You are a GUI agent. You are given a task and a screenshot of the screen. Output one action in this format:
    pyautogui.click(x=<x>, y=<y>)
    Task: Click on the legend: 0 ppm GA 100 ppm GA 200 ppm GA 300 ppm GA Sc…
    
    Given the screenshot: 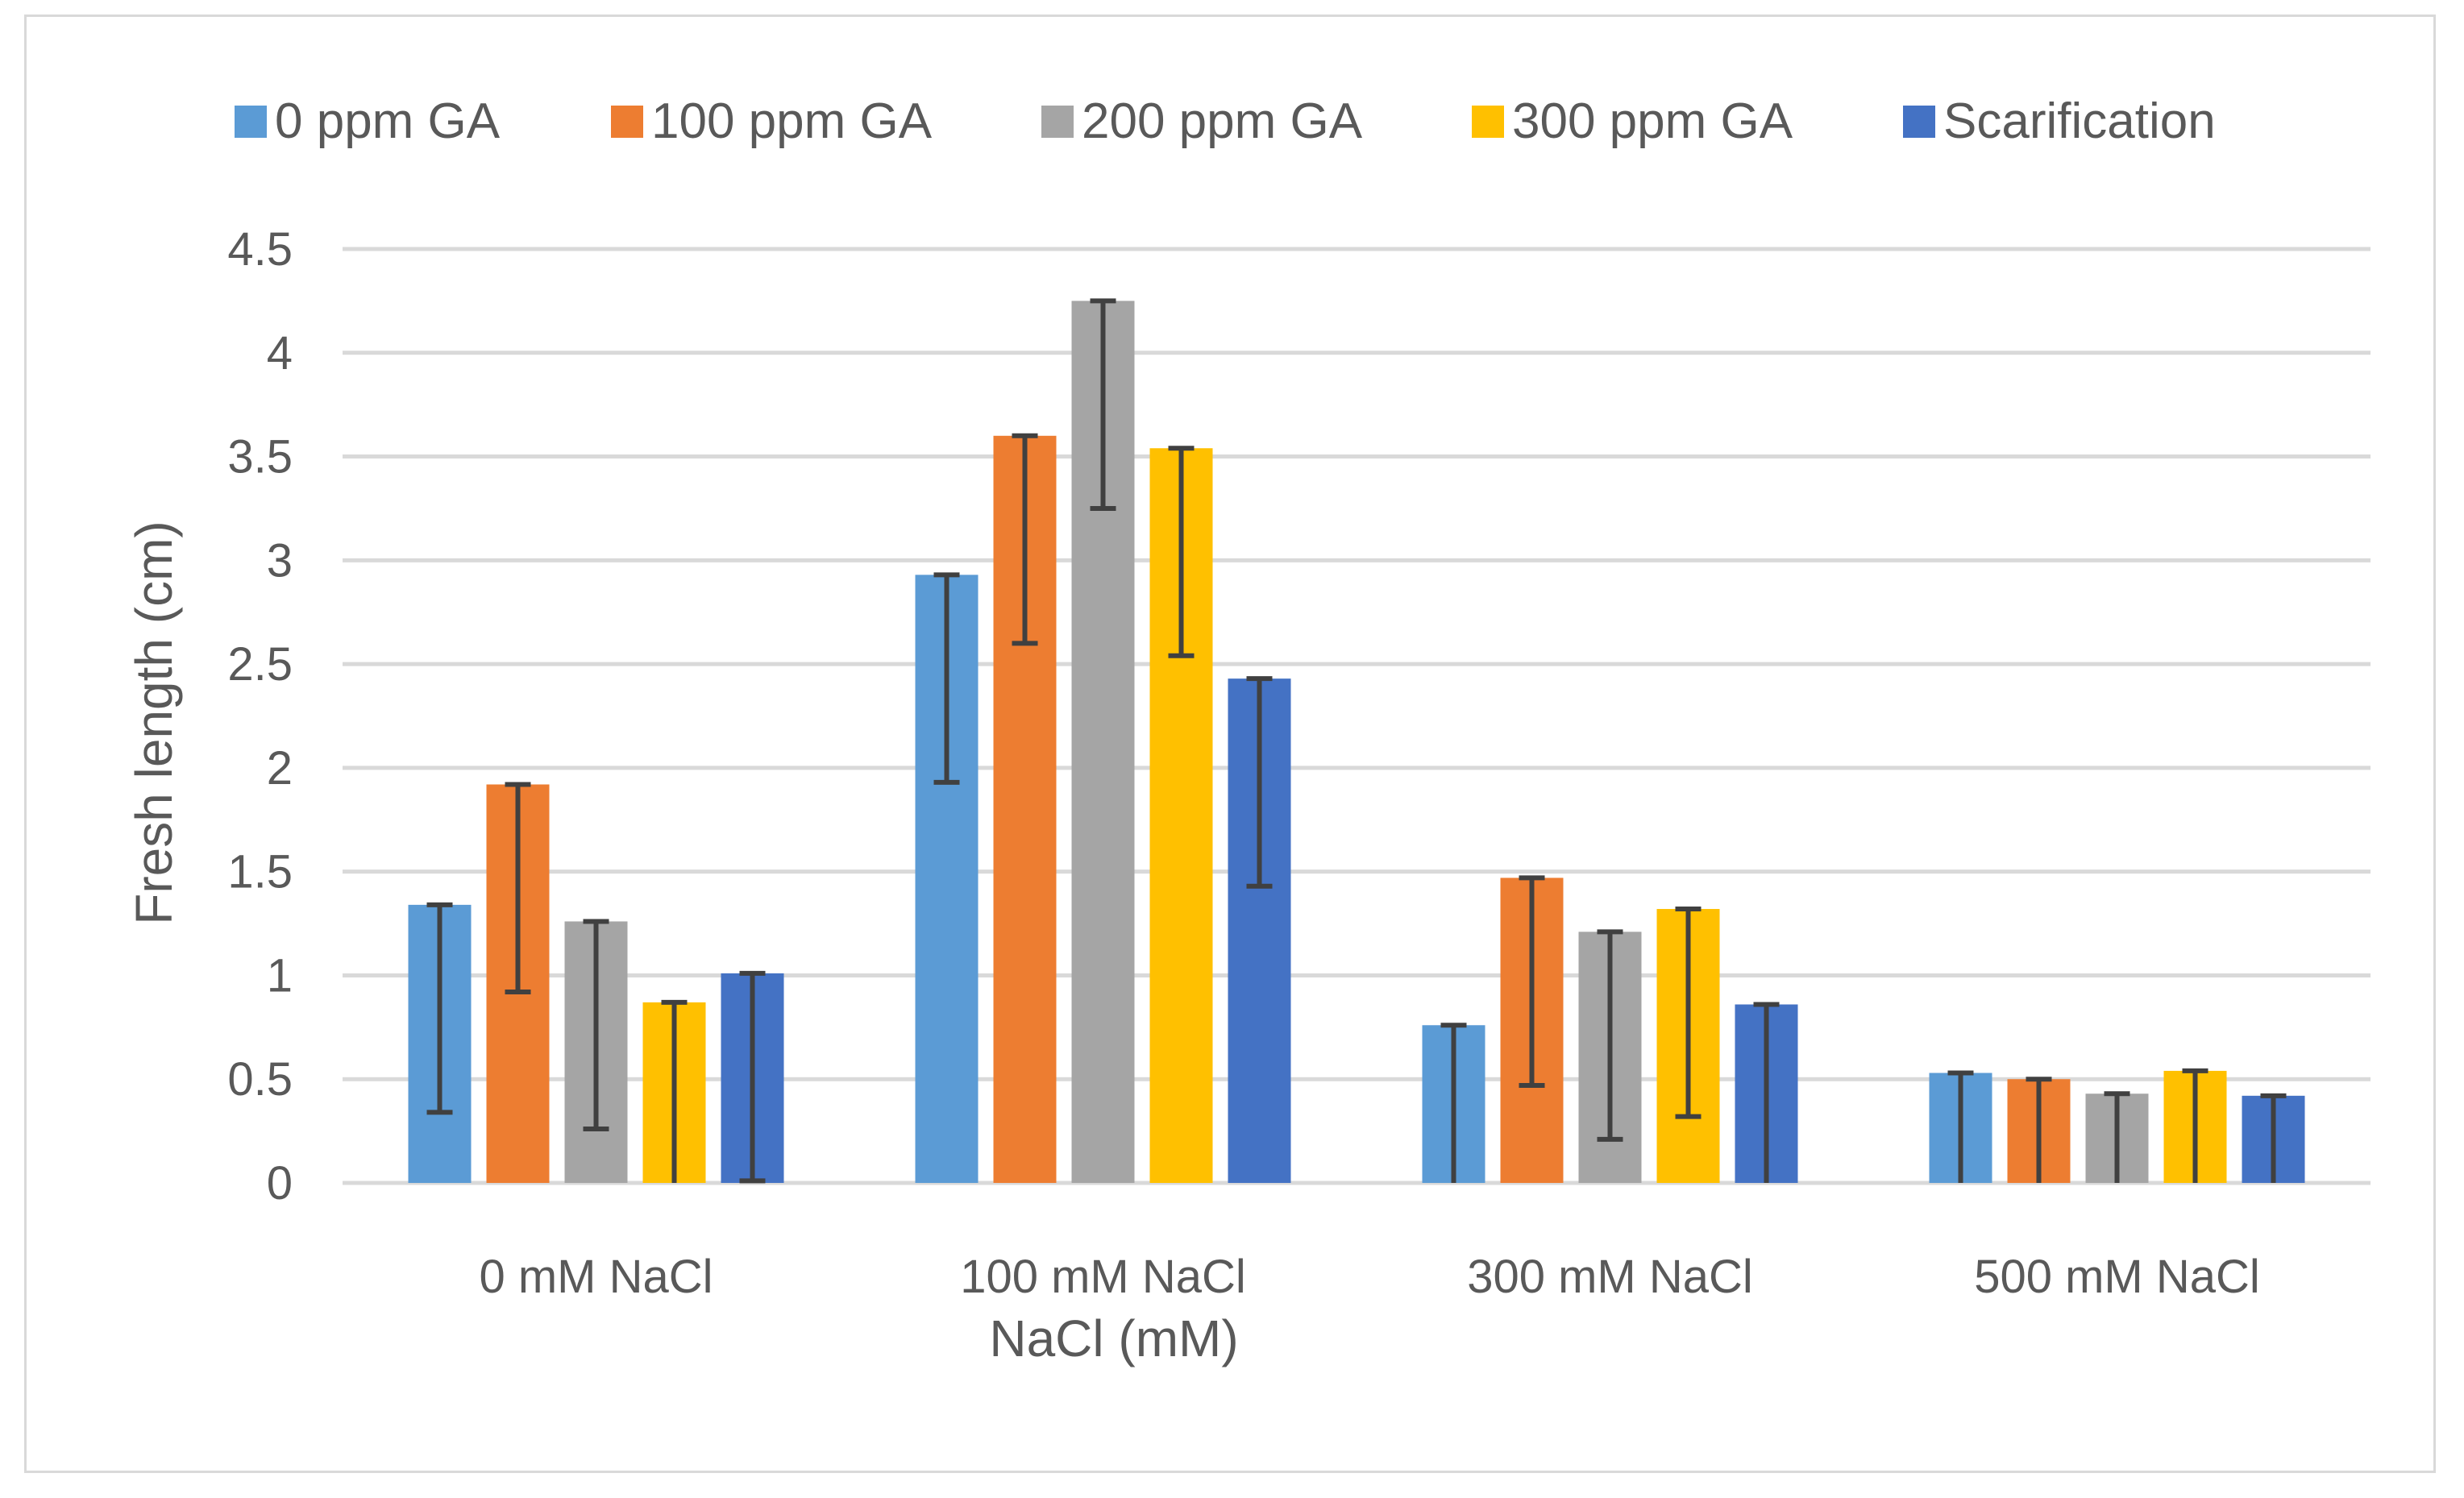 What is the action you would take?
    pyautogui.click(x=1225, y=121)
    